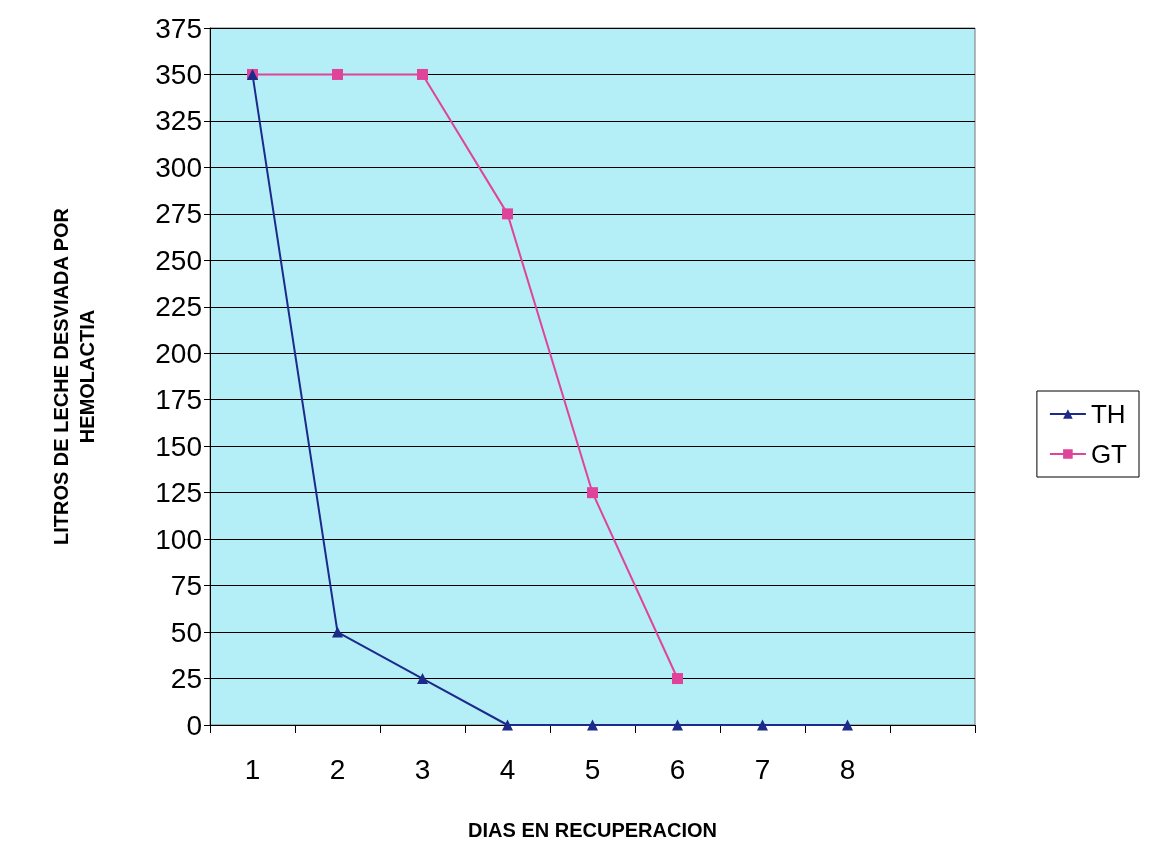 The height and width of the screenshot is (868, 1154). What do you see at coordinates (178, 214) in the screenshot?
I see `y-tick-label: 275` at bounding box center [178, 214].